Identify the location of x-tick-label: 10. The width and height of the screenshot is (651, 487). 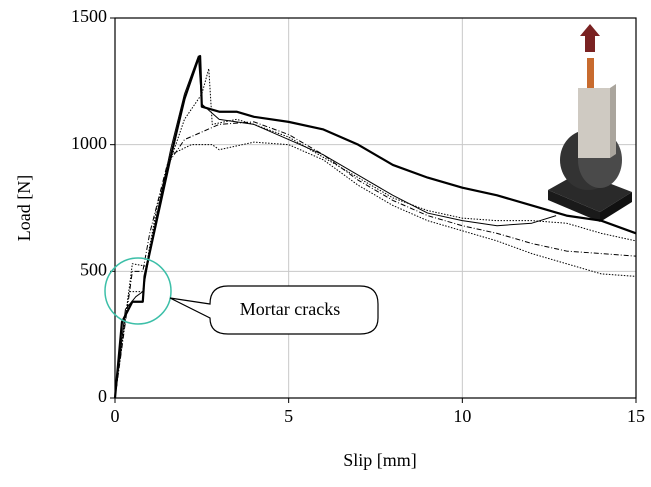
(462, 416).